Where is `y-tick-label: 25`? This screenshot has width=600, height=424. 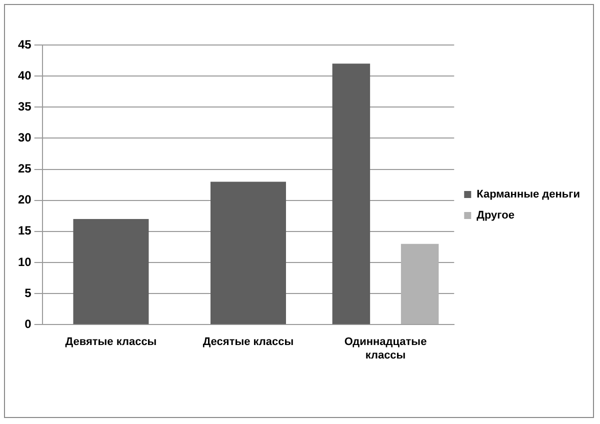 y-tick-label: 25 is located at coordinates (25, 169).